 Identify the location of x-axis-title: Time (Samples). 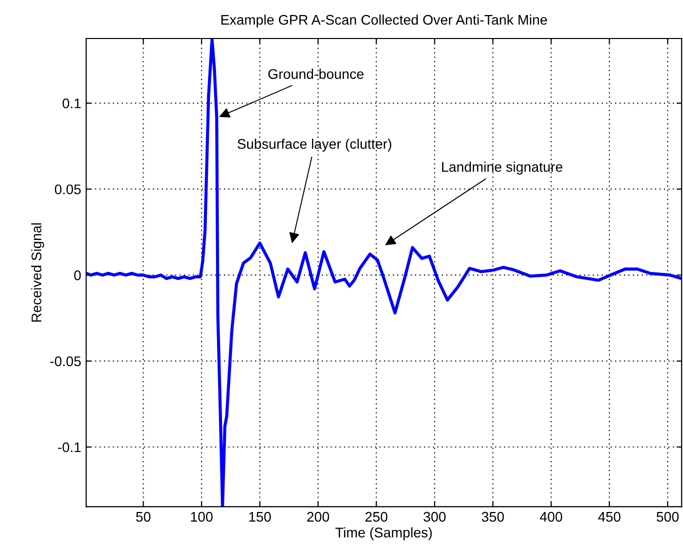
(383, 533).